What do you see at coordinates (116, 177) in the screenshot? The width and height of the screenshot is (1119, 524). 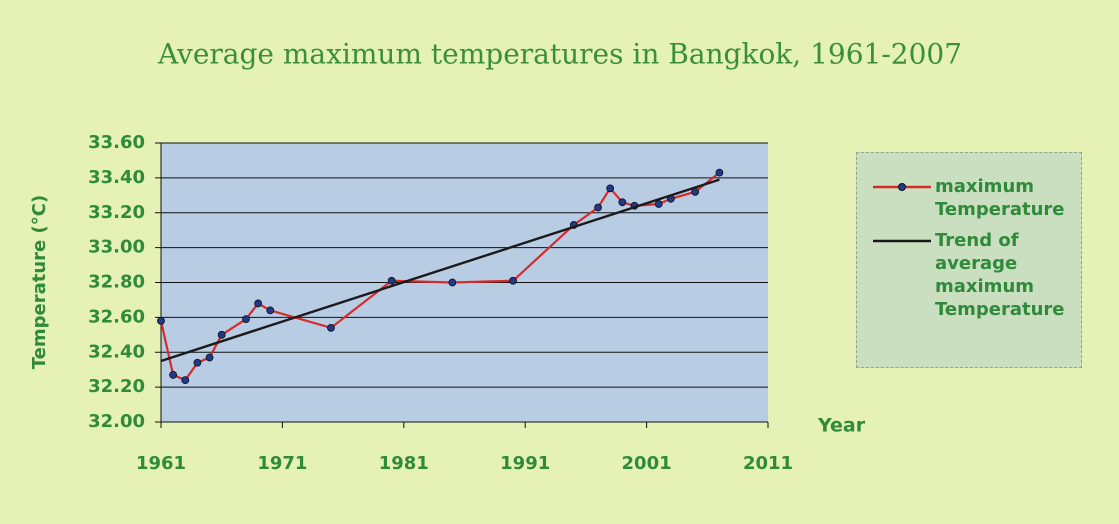 I see `y-tick-label: 33.40` at bounding box center [116, 177].